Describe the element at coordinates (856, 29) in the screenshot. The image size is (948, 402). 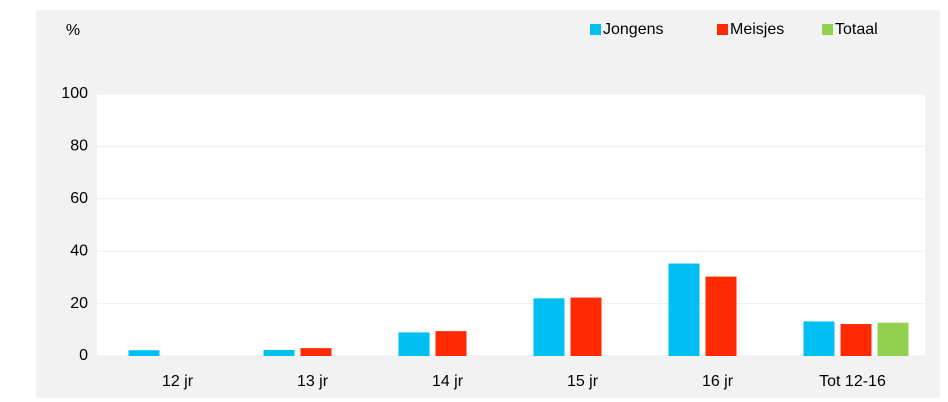
I see `legend-label: Totaal` at that location.